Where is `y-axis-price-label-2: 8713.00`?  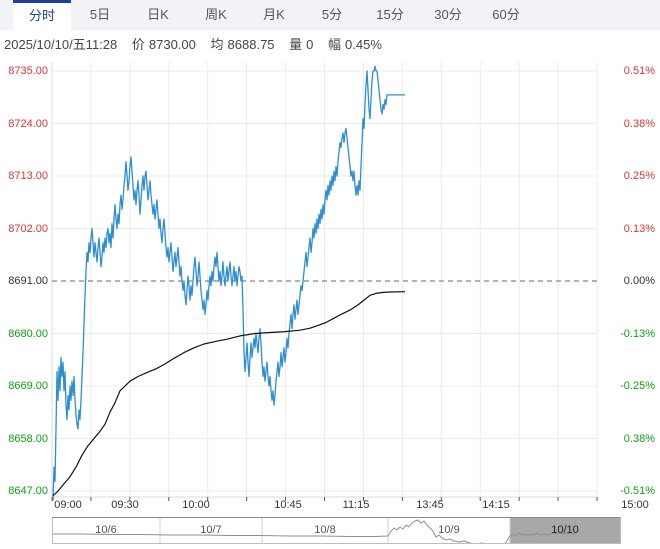 y-axis-price-label-2: 8713.00 is located at coordinates (28, 176).